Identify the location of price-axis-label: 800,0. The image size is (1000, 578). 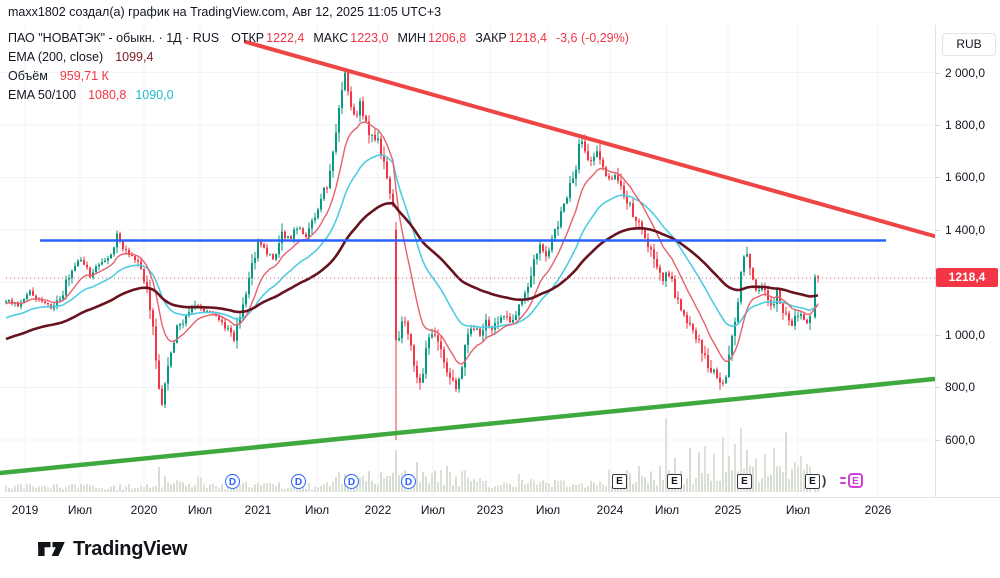
(960, 387).